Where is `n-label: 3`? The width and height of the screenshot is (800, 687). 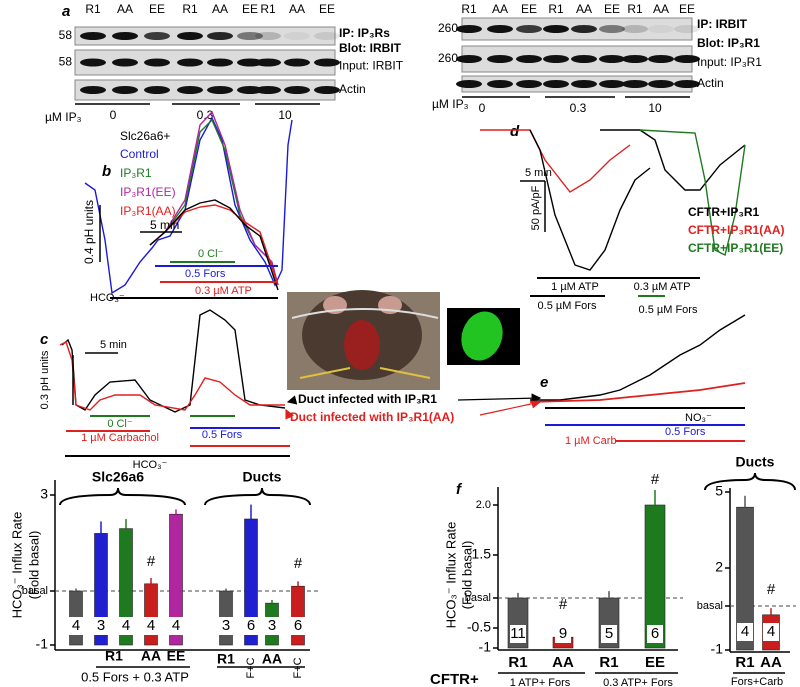 n-label: 3 is located at coordinates (101, 625).